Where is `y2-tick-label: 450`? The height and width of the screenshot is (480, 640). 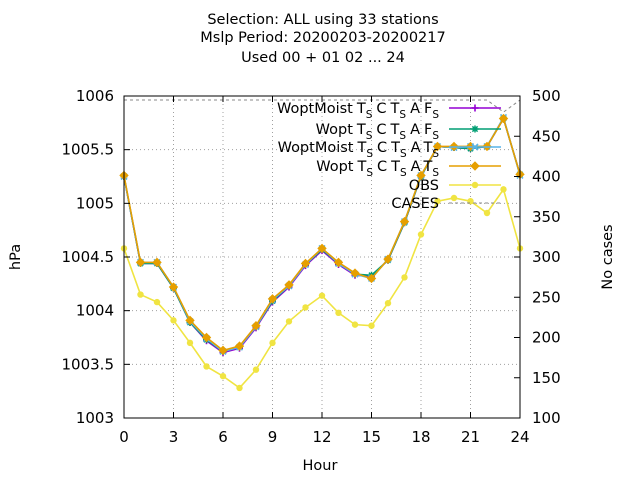
y2-tick-label: 450 is located at coordinates (546, 136).